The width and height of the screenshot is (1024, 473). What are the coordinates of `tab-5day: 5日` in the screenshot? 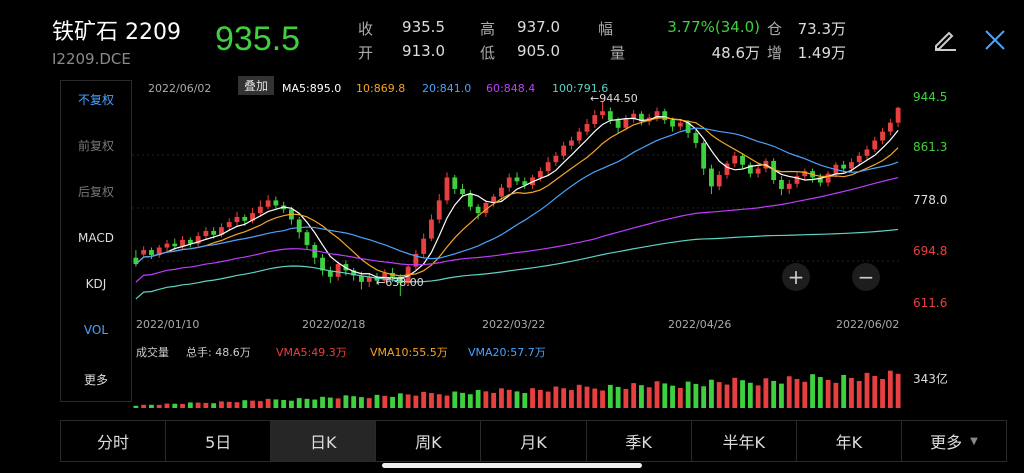 It's located at (219, 441).